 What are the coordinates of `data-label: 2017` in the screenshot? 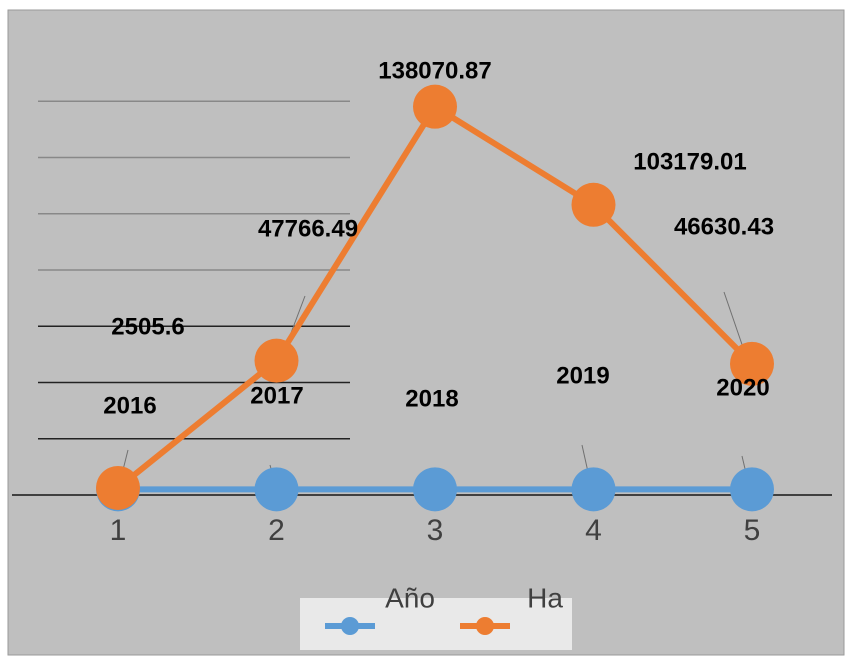 It's located at (276, 395).